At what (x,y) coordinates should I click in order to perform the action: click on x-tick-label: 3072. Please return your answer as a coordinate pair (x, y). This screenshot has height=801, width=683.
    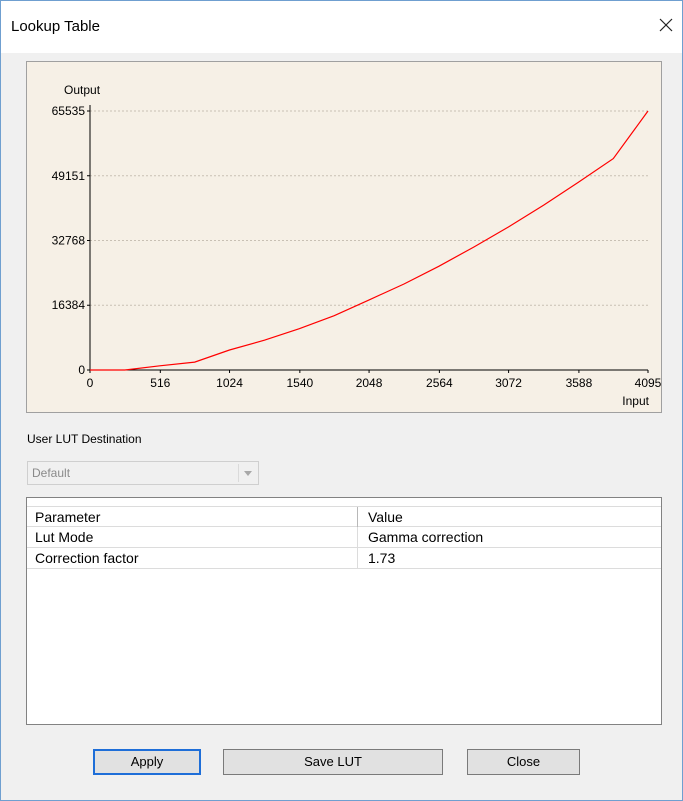
    Looking at the image, I should click on (508, 383).